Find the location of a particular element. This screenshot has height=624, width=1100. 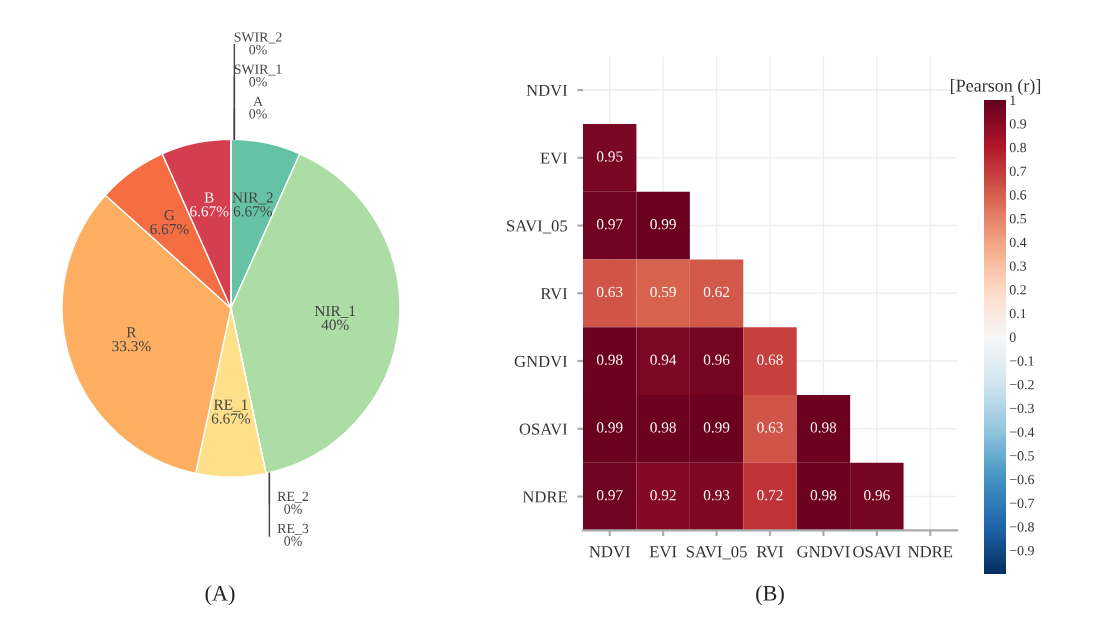

y-tick-label: OSAVI is located at coordinates (543, 429).